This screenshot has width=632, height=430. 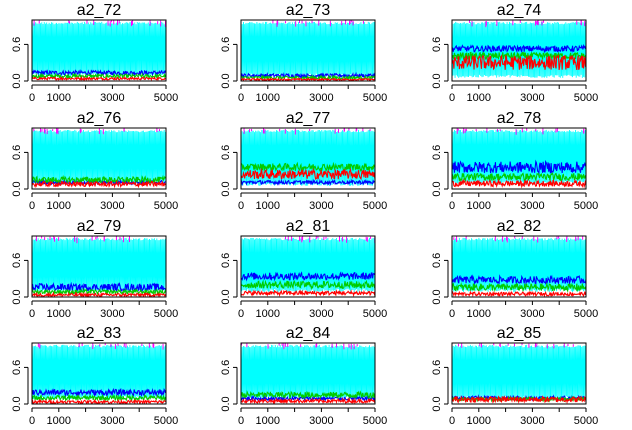 What do you see at coordinates (519, 333) in the screenshot?
I see `panel-title: a2_85` at bounding box center [519, 333].